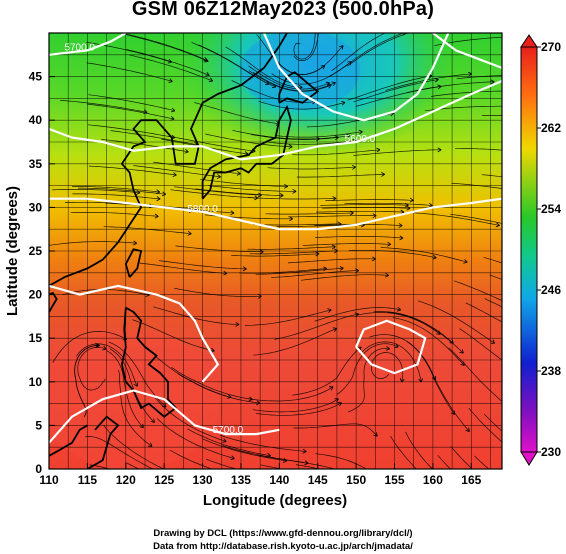 Image resolution: width=566 pixels, height=554 pixels. I want to click on colorbar-tick-label: 262, so click(551, 128).